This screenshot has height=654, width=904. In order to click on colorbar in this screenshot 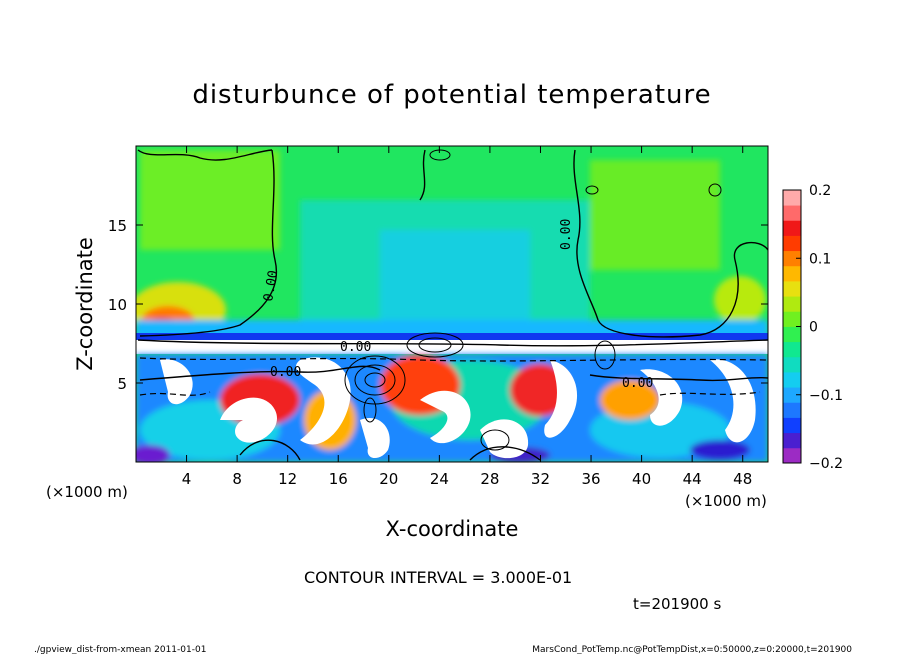, I will do `click(792, 327)`.